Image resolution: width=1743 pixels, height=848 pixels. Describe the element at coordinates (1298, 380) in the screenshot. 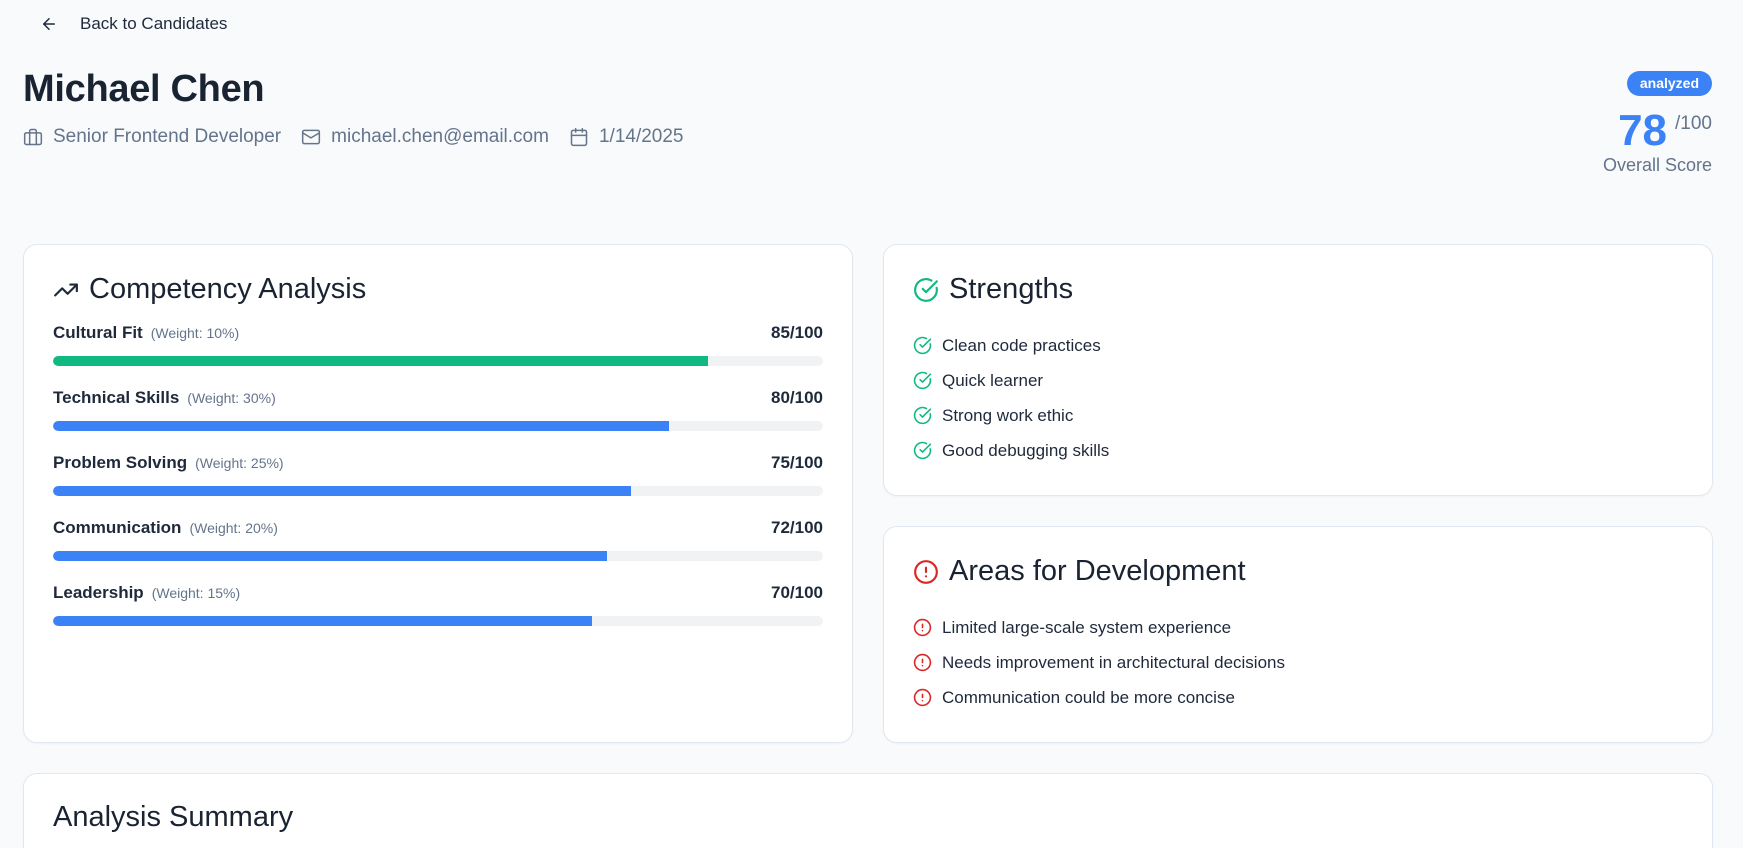

I see `list-item: Quick learner` at that location.